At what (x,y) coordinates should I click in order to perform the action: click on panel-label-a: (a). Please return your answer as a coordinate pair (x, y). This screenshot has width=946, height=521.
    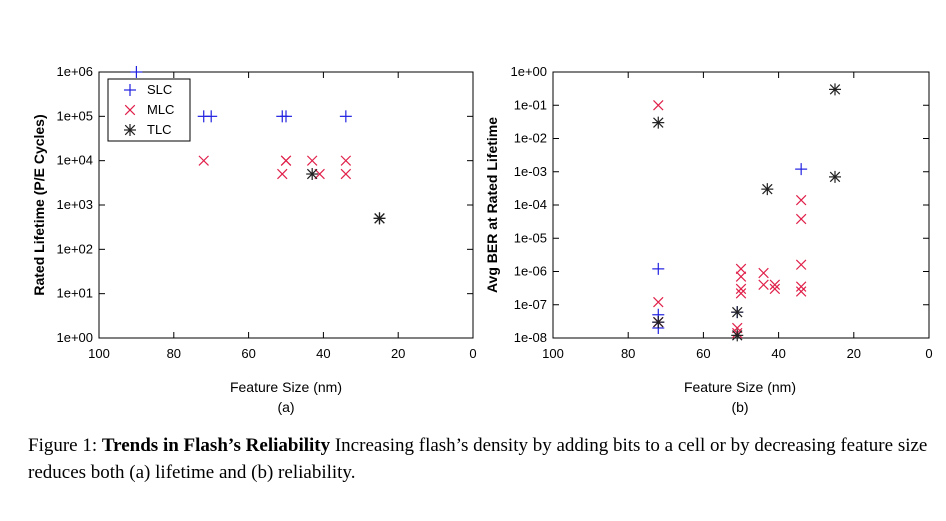
    Looking at the image, I should click on (285, 407).